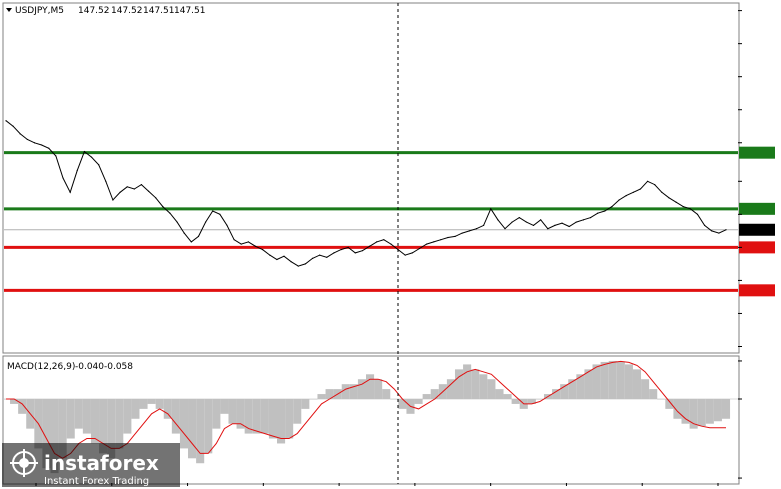 This screenshot has height=489, width=781. I want to click on macd-value-signal: -0.058, so click(118, 367).